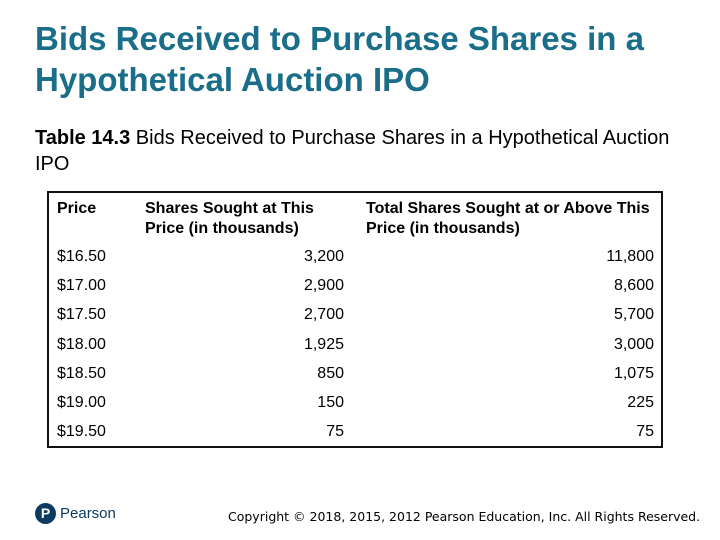 The height and width of the screenshot is (540, 720). What do you see at coordinates (355, 344) in the screenshot?
I see `table-row: $18.00 1,925 3,000` at bounding box center [355, 344].